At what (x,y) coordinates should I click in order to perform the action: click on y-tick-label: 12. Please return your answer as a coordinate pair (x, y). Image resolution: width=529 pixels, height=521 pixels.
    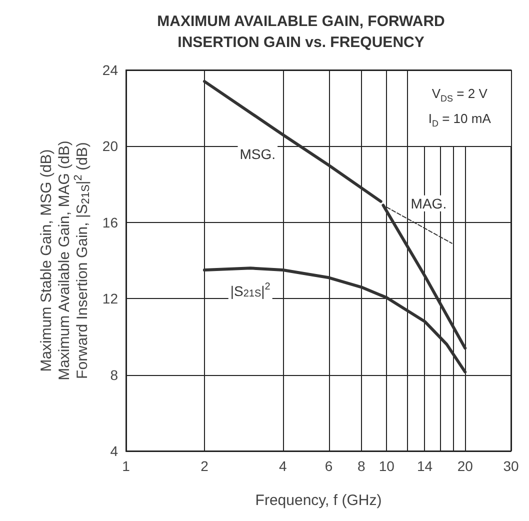
    Looking at the image, I should click on (110, 298).